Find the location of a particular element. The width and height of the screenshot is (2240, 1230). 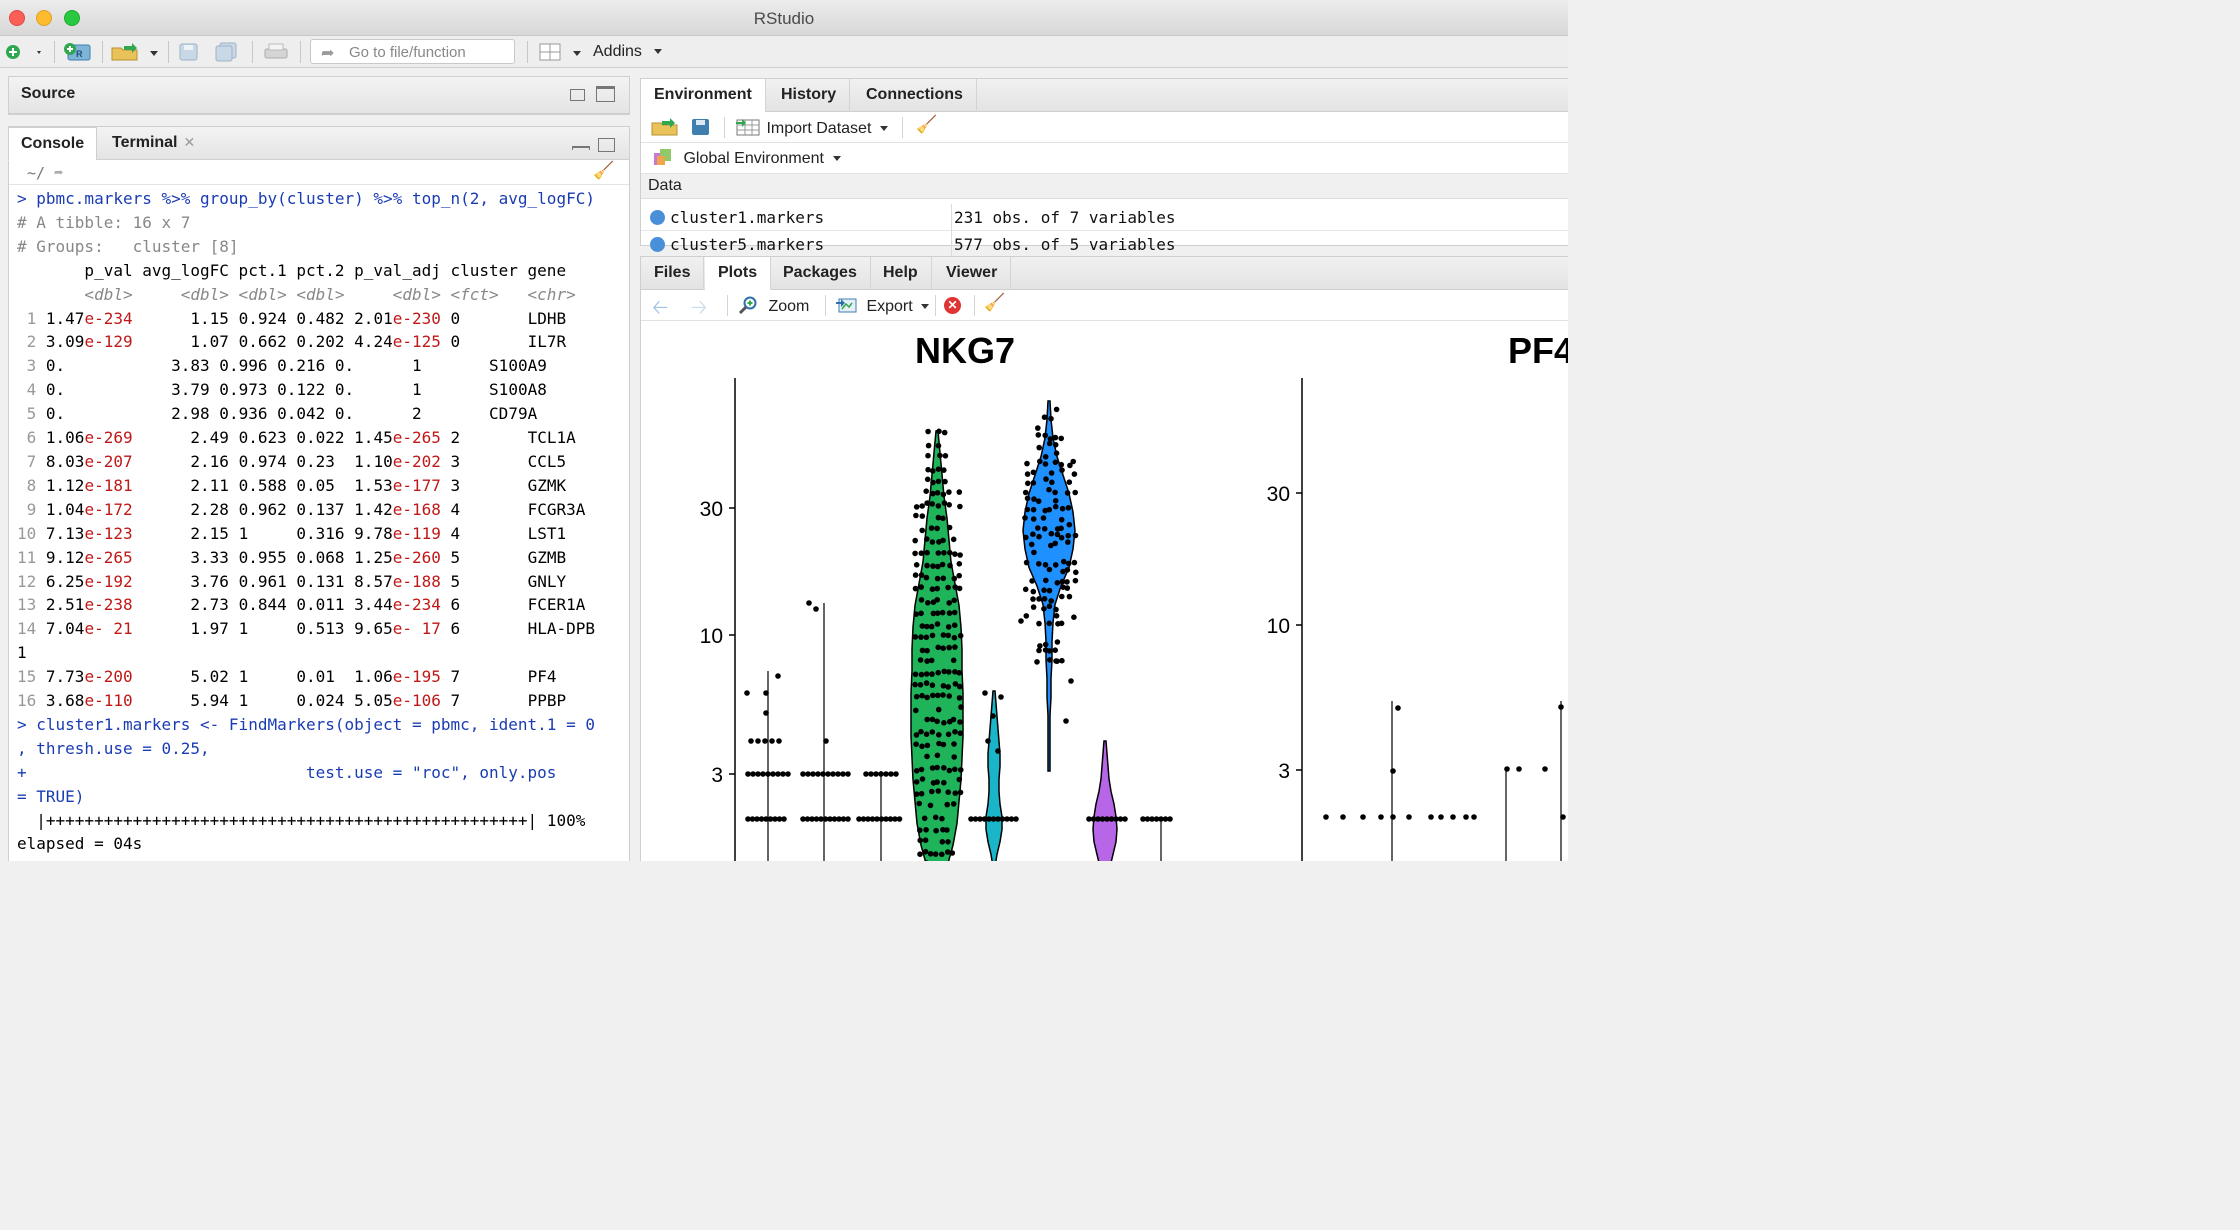

cell-p-val-adj-exponent: e-119 is located at coordinates (416, 533).